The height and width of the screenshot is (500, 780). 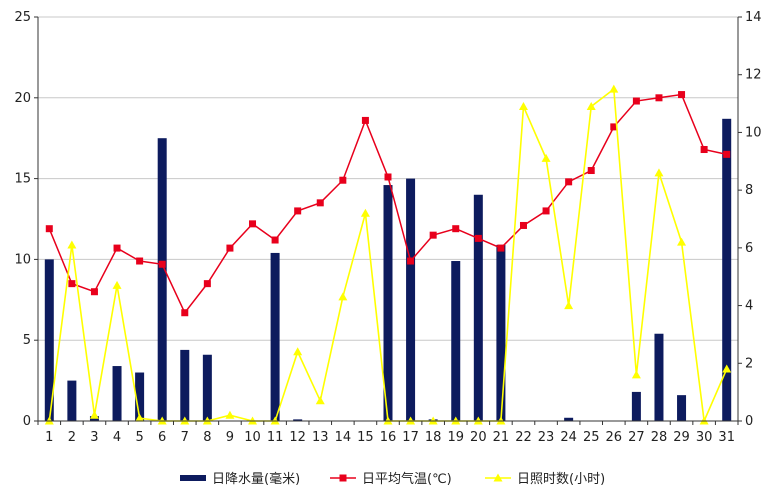 I want to click on x-tick-label: 28, so click(x=659, y=437).